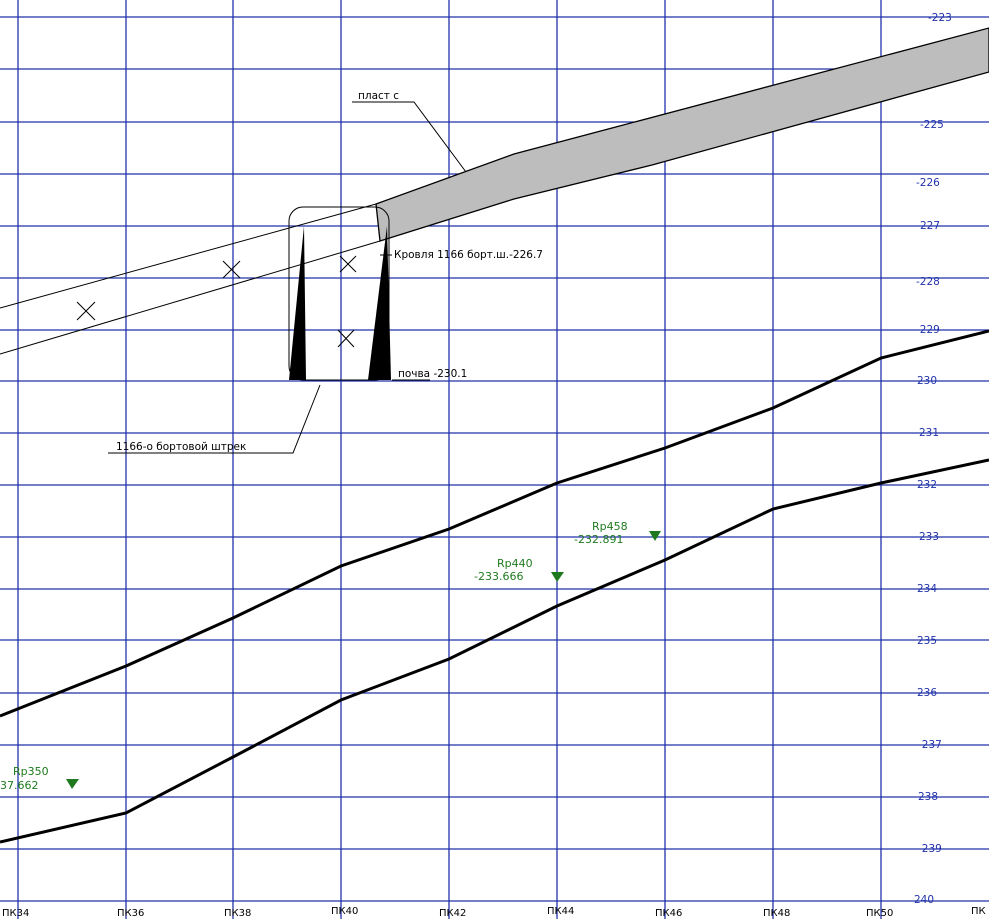 This screenshot has width=989, height=919. Describe the element at coordinates (928, 183) in the screenshot. I see `elevation-label: -226` at that location.